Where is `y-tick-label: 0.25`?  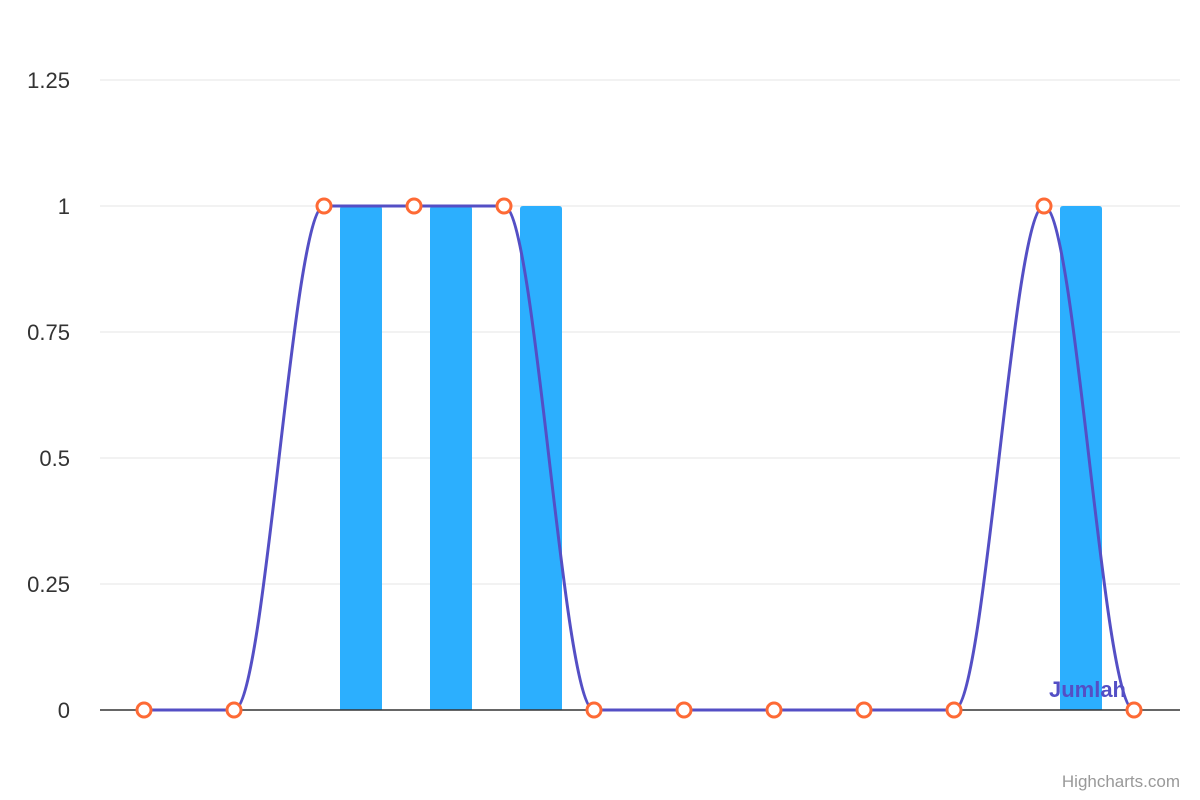 y-tick-label: 0.25 is located at coordinates (48, 584).